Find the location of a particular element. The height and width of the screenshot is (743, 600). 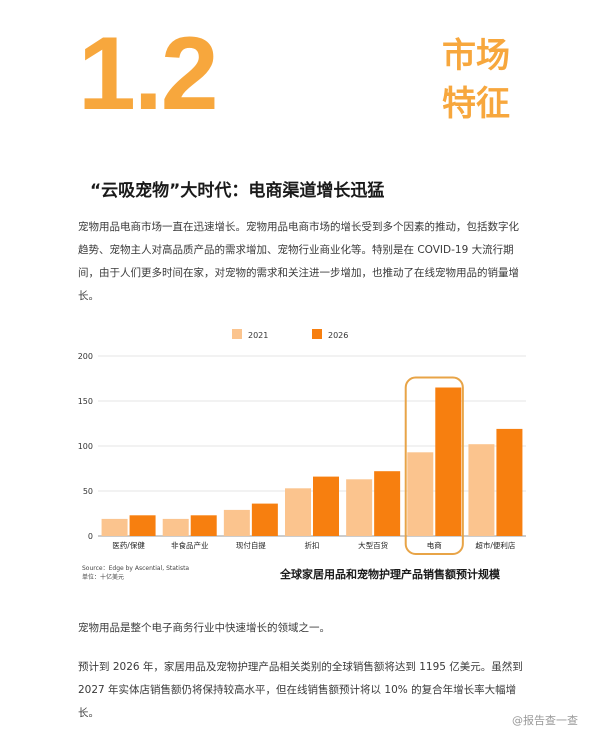

chart-caption: 全球家居用品和宠物护理产品销售额预计规模 is located at coordinates (390, 574).